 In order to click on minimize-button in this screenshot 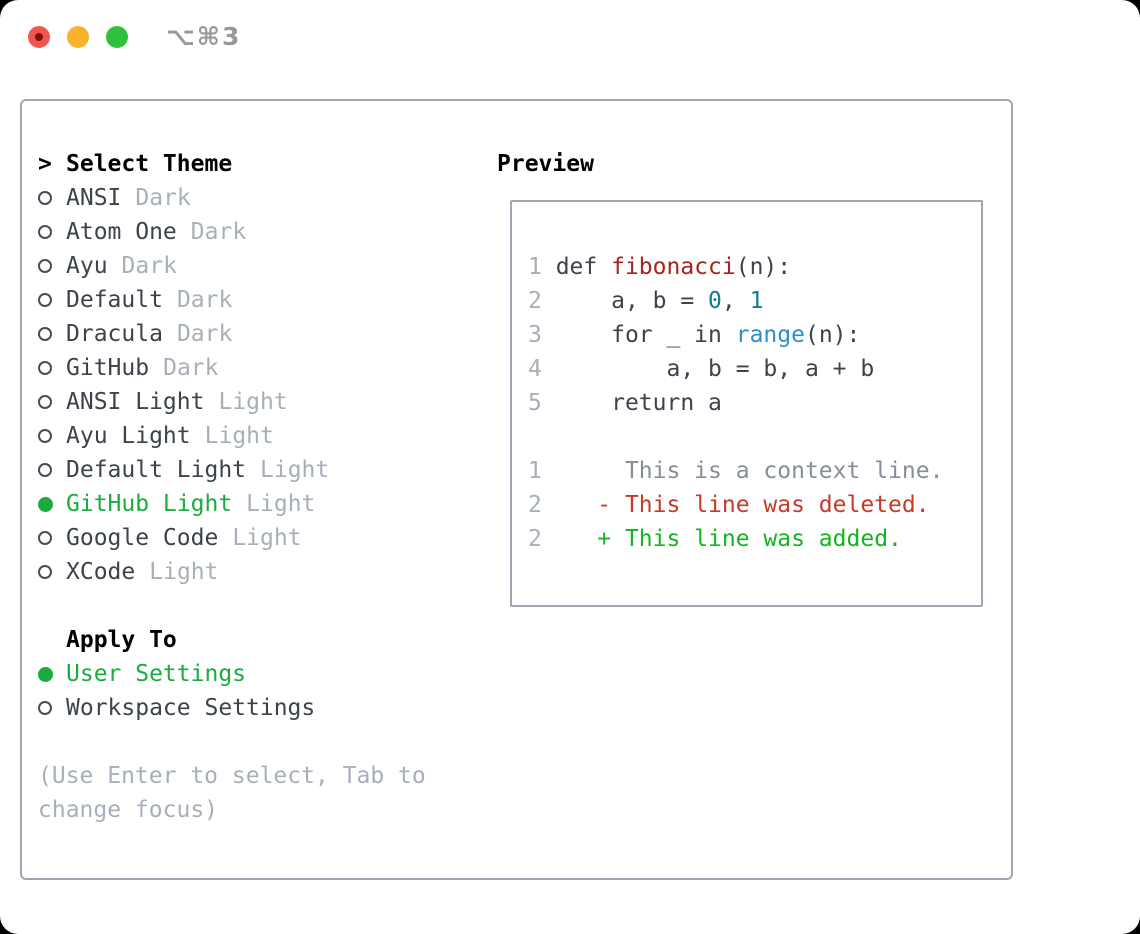, I will do `click(78, 37)`.